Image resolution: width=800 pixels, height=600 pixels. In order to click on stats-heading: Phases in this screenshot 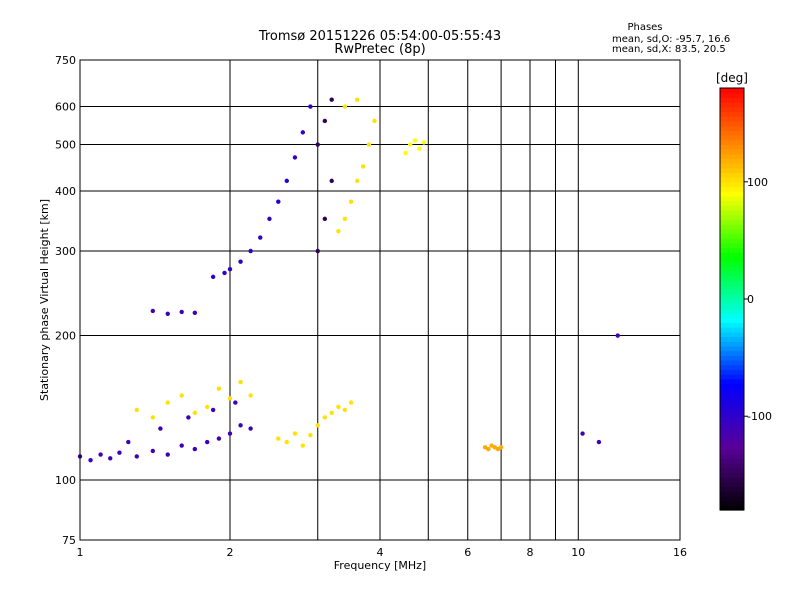, I will do `click(644, 27)`.